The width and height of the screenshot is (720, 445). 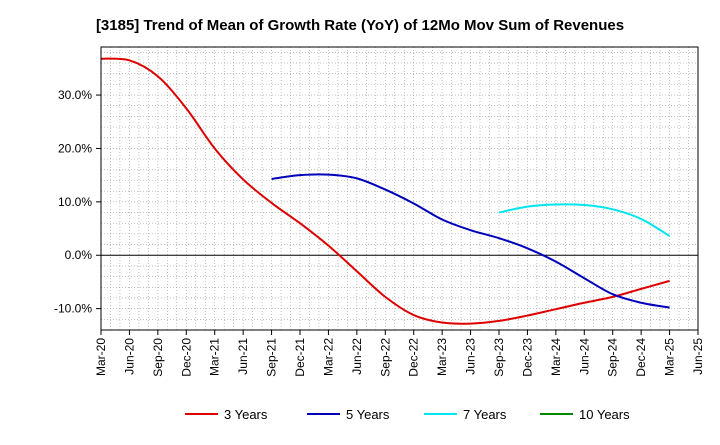 I want to click on y-tick-label: 0.0%, so click(x=79, y=255).